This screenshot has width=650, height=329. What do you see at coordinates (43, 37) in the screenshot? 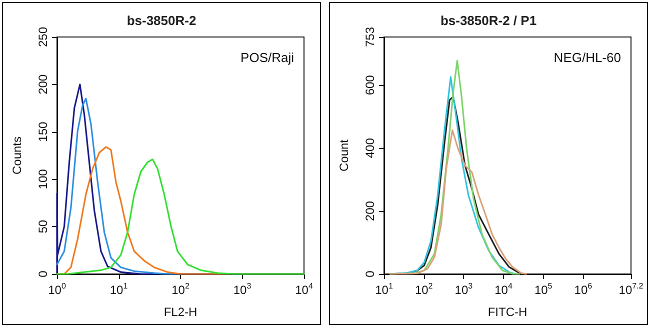
I see `y-tick-label: 250` at bounding box center [43, 37].